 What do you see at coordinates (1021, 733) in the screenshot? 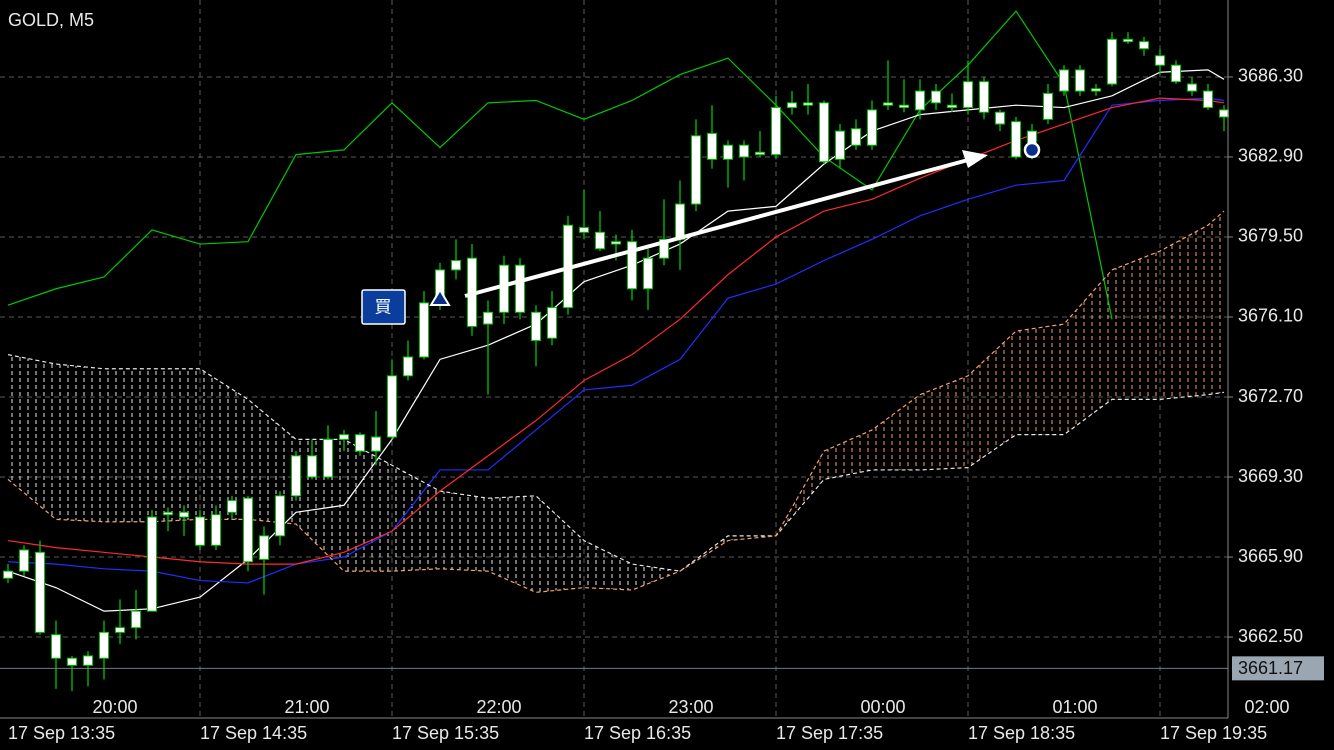
I see `x-date-label: 17 Sep 18:35` at bounding box center [1021, 733].